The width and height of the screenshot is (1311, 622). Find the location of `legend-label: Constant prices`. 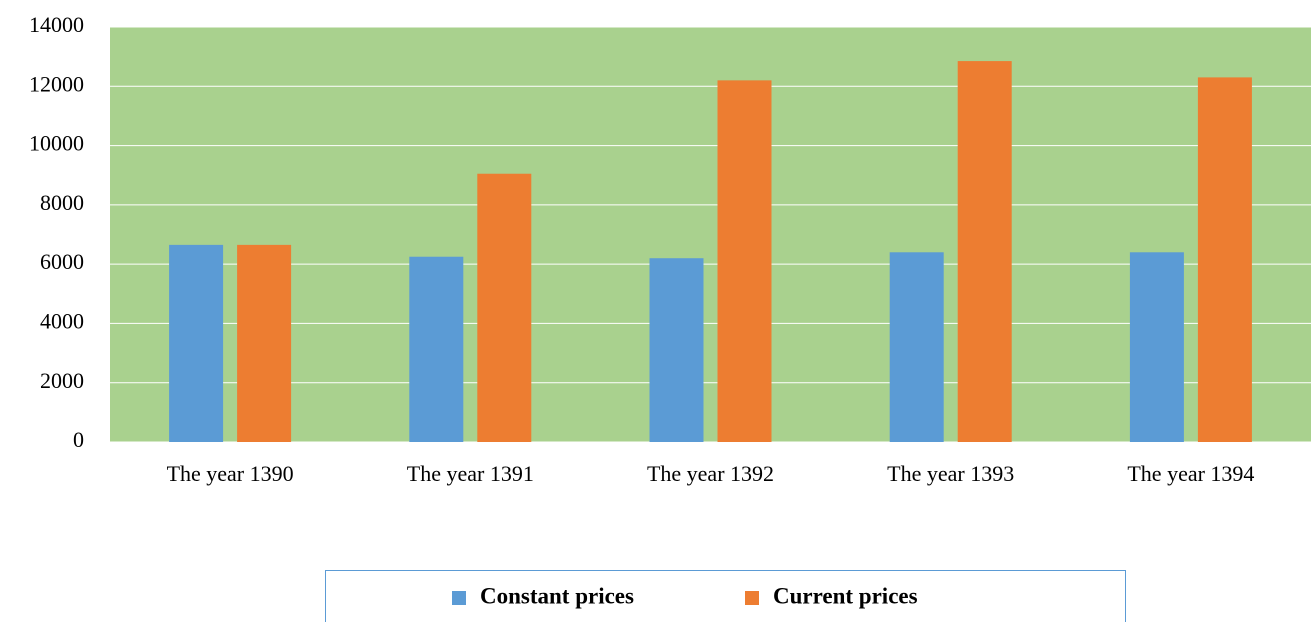

legend-label: Constant prices is located at coordinates (557, 595).